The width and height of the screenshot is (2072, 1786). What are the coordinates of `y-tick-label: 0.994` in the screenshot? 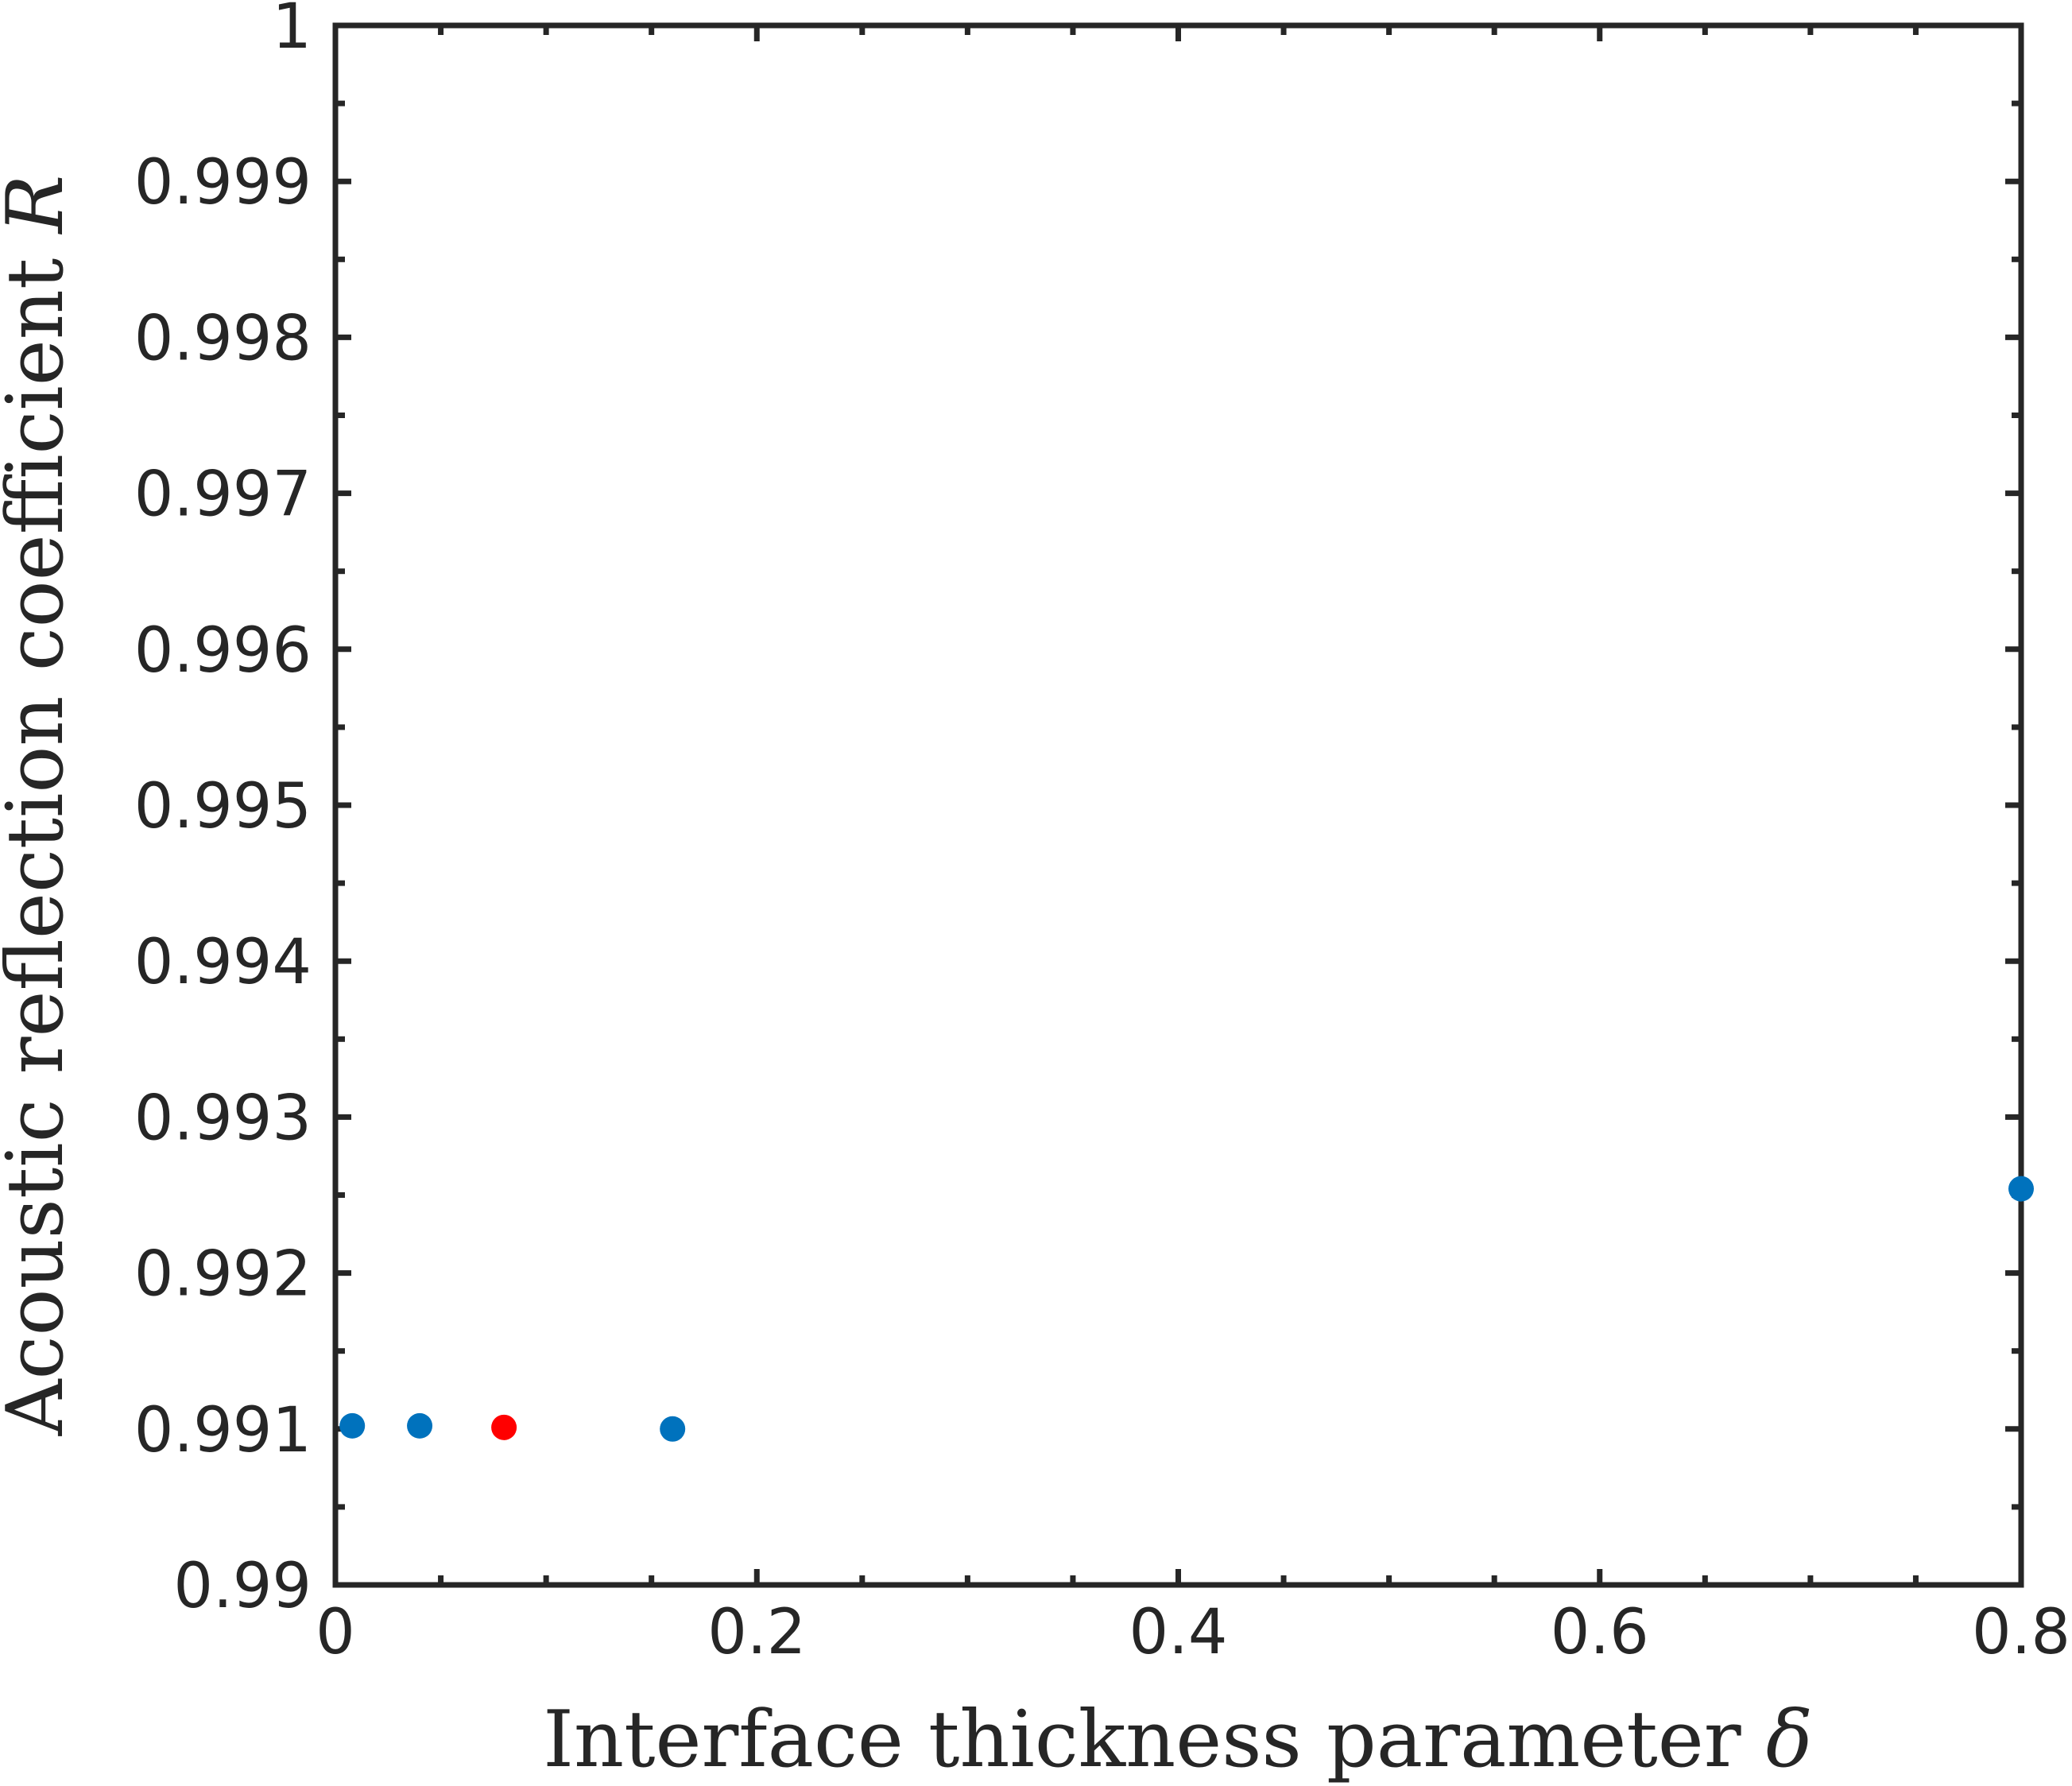 It's located at (223, 962).